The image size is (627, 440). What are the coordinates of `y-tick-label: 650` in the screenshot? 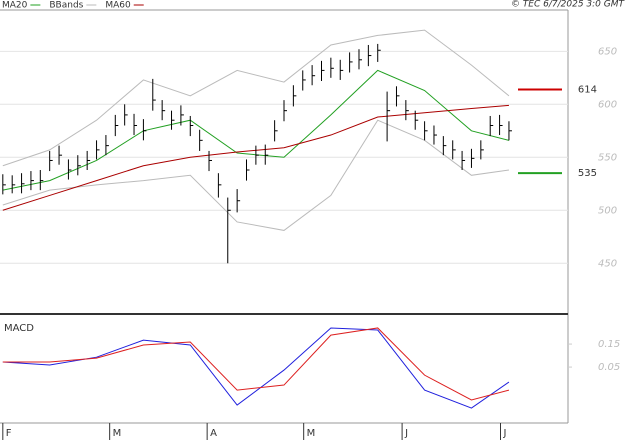 It's located at (607, 51).